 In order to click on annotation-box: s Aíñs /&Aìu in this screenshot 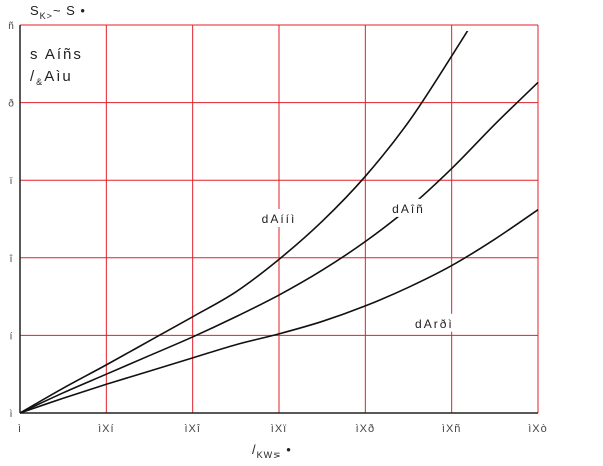, I will do `click(56, 66)`.